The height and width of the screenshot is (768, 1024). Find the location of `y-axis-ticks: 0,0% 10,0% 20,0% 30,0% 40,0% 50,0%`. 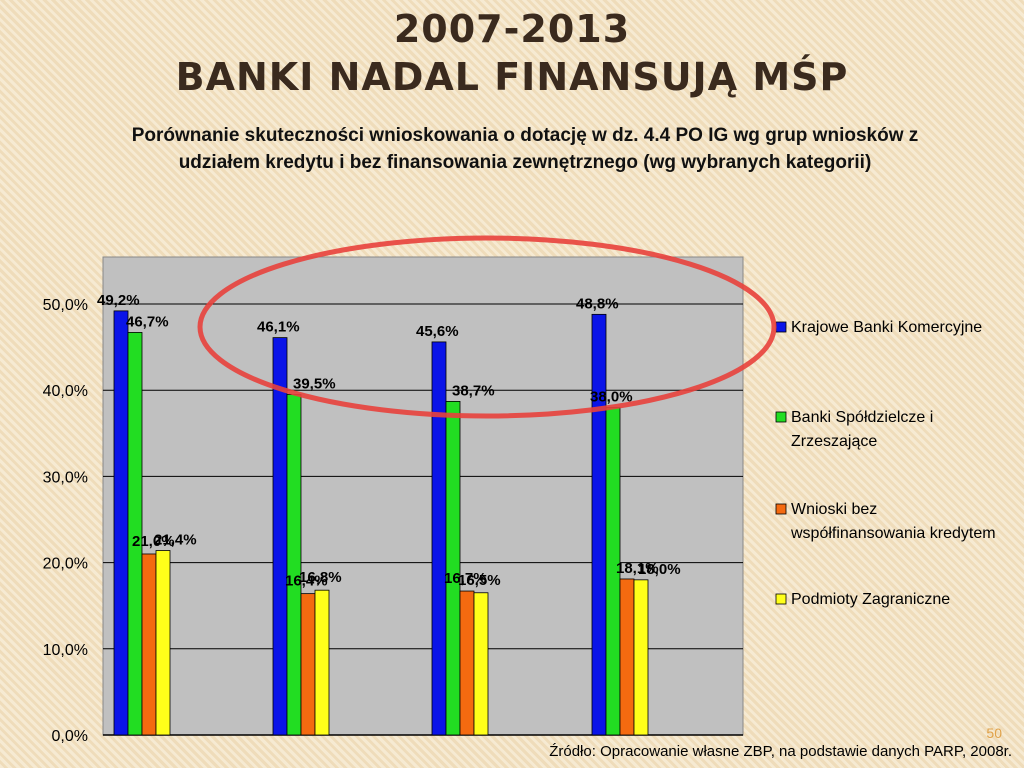

y-axis-ticks: 0,0% 10,0% 20,0% 30,0% 40,0% 50,0% is located at coordinates (65, 521).